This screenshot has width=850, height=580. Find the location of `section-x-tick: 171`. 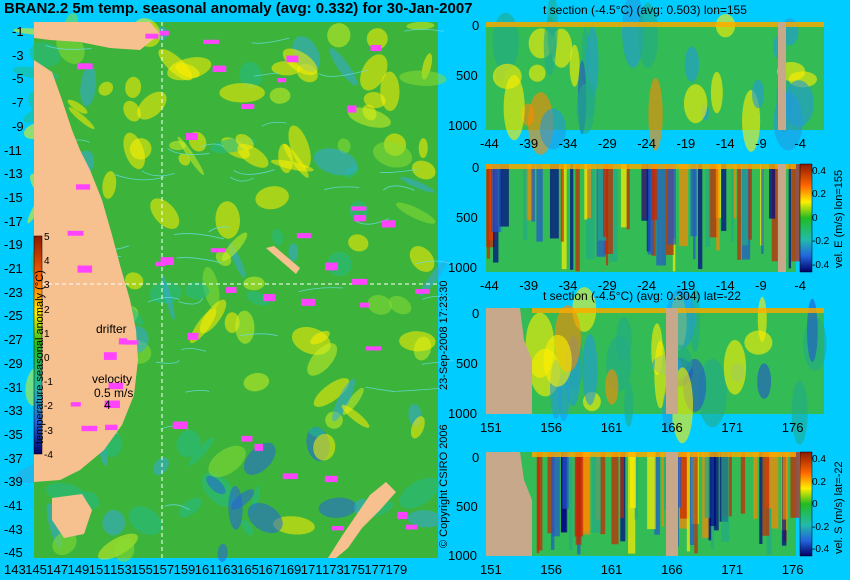

section-x-tick: 171 is located at coordinates (732, 569).